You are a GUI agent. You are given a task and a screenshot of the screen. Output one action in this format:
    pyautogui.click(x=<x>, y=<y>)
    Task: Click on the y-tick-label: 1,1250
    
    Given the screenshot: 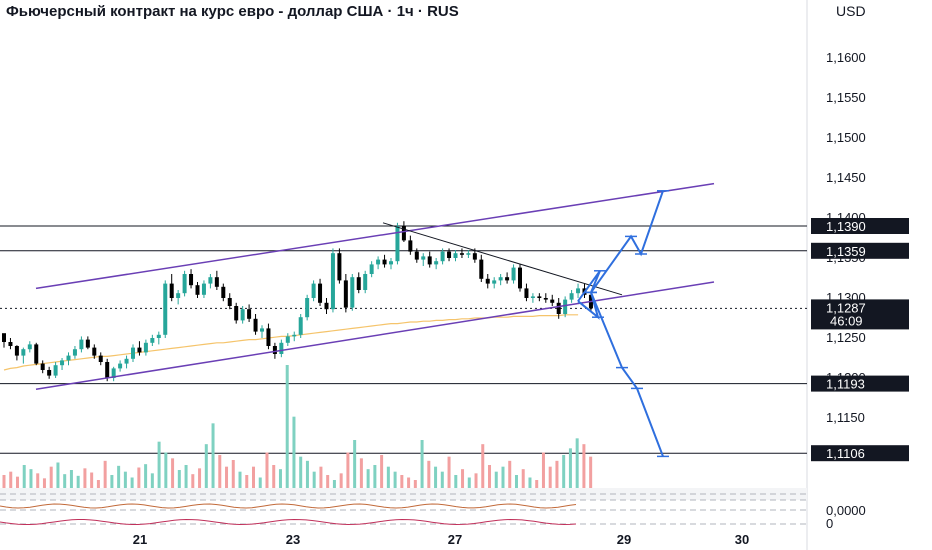 What is the action you would take?
    pyautogui.click(x=846, y=337)
    